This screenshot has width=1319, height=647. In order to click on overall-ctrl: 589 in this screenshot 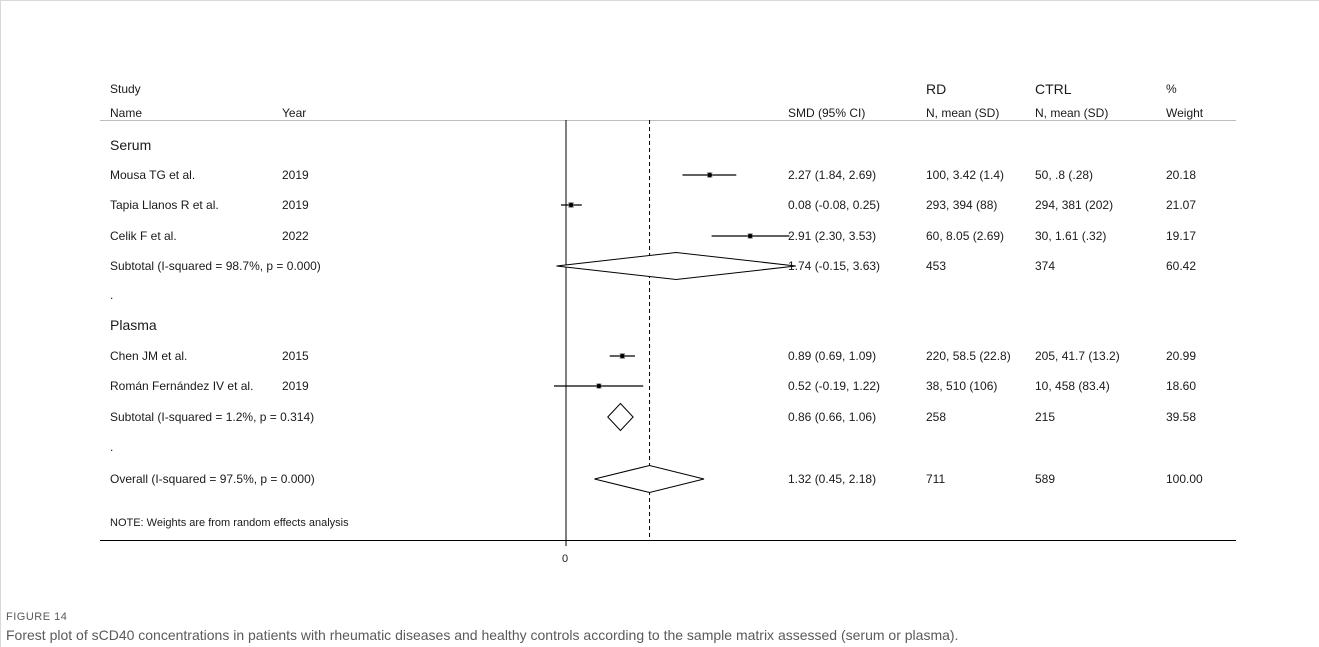, I will do `click(1045, 479)`.